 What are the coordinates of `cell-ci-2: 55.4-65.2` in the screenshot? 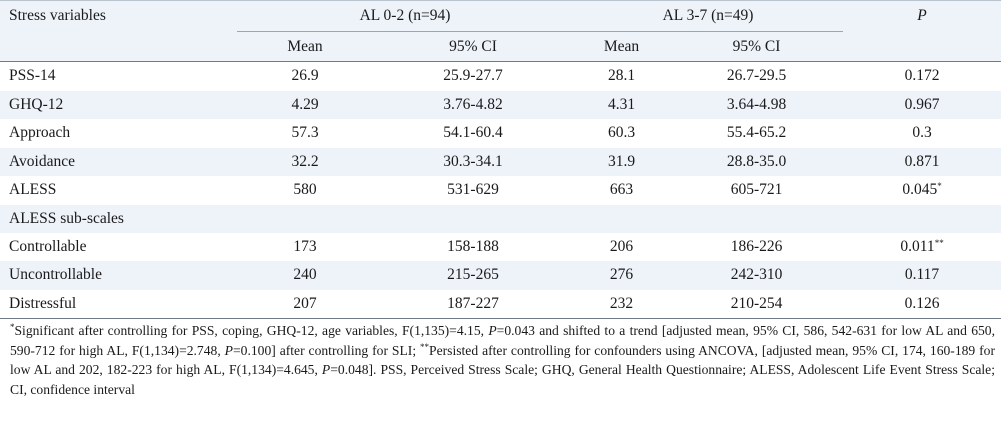 It's located at (756, 133).